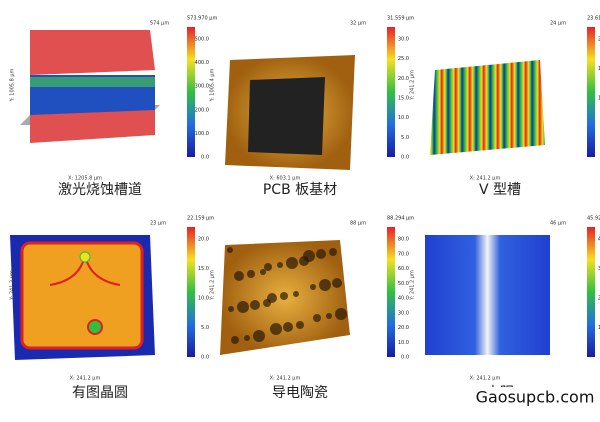  Describe the element at coordinates (358, 224) in the screenshot. I see `z-label: 88 µm` at that location.